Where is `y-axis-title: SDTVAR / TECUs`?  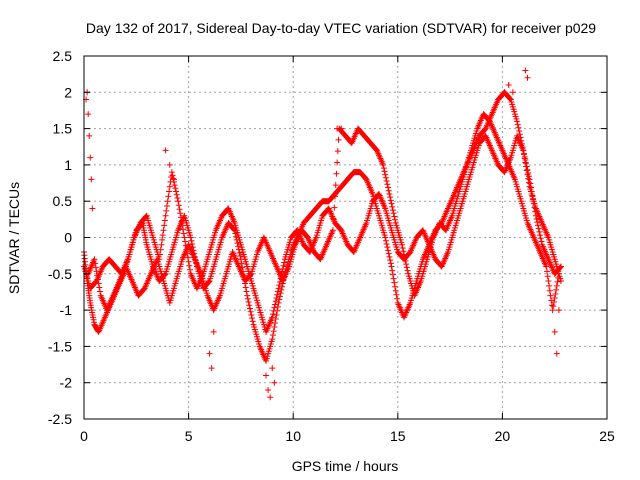
y-axis-title: SDTVAR / TECUs is located at coordinates (14, 238).